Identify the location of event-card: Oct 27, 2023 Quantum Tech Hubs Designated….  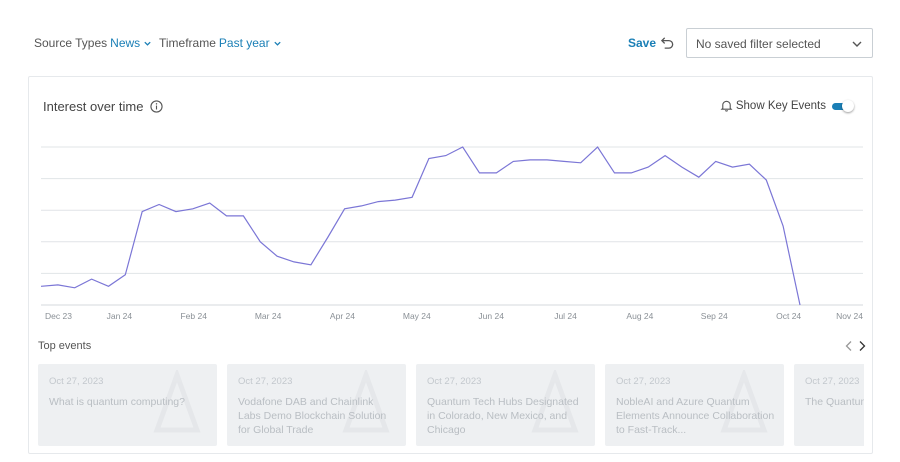
(505, 405).